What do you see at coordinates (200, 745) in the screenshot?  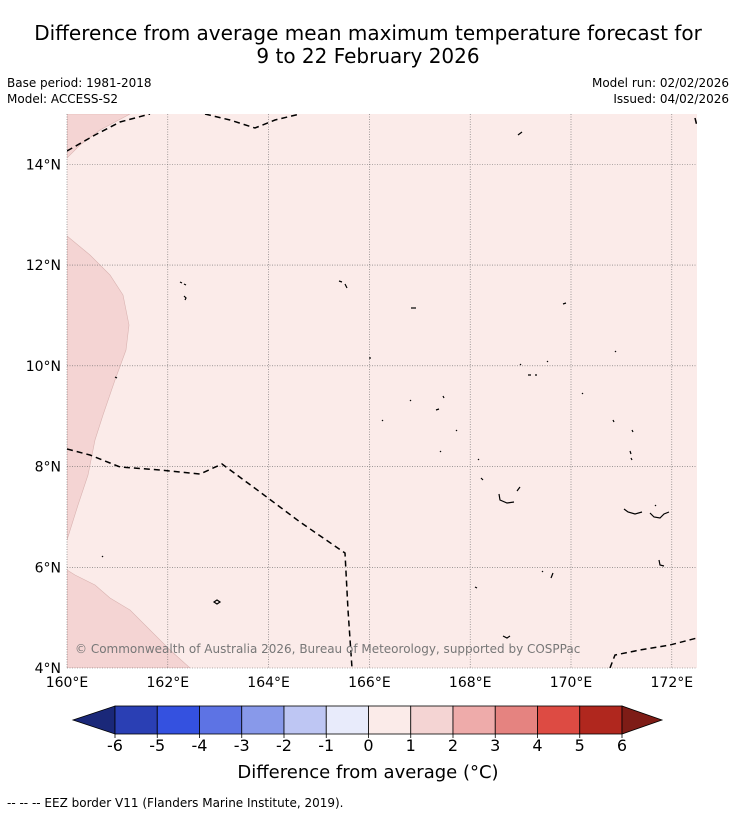 I see `colorbar-tick-label: -4` at bounding box center [200, 745].